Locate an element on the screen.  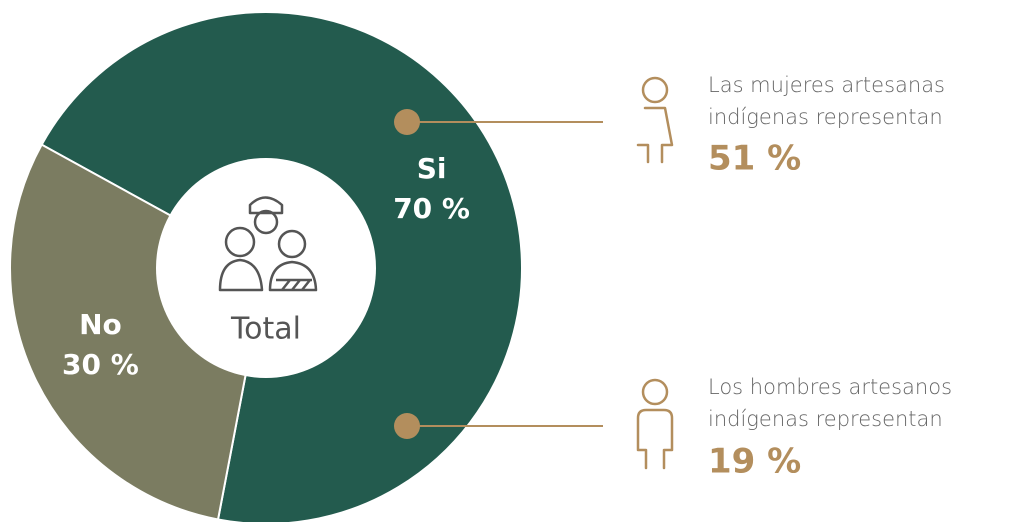
annotation-value: 19 % is located at coordinates (754, 462).